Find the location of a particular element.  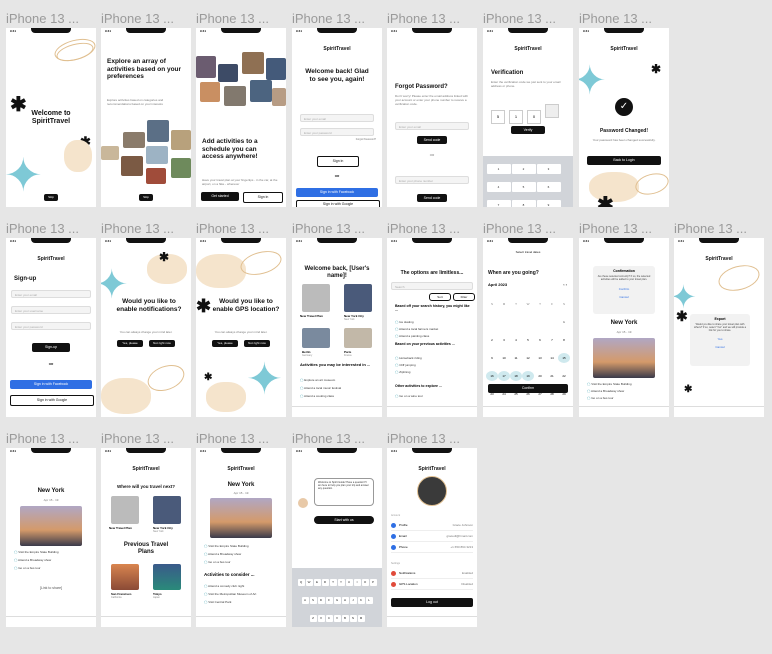

confirm-button: Confirm is located at coordinates (528, 388).